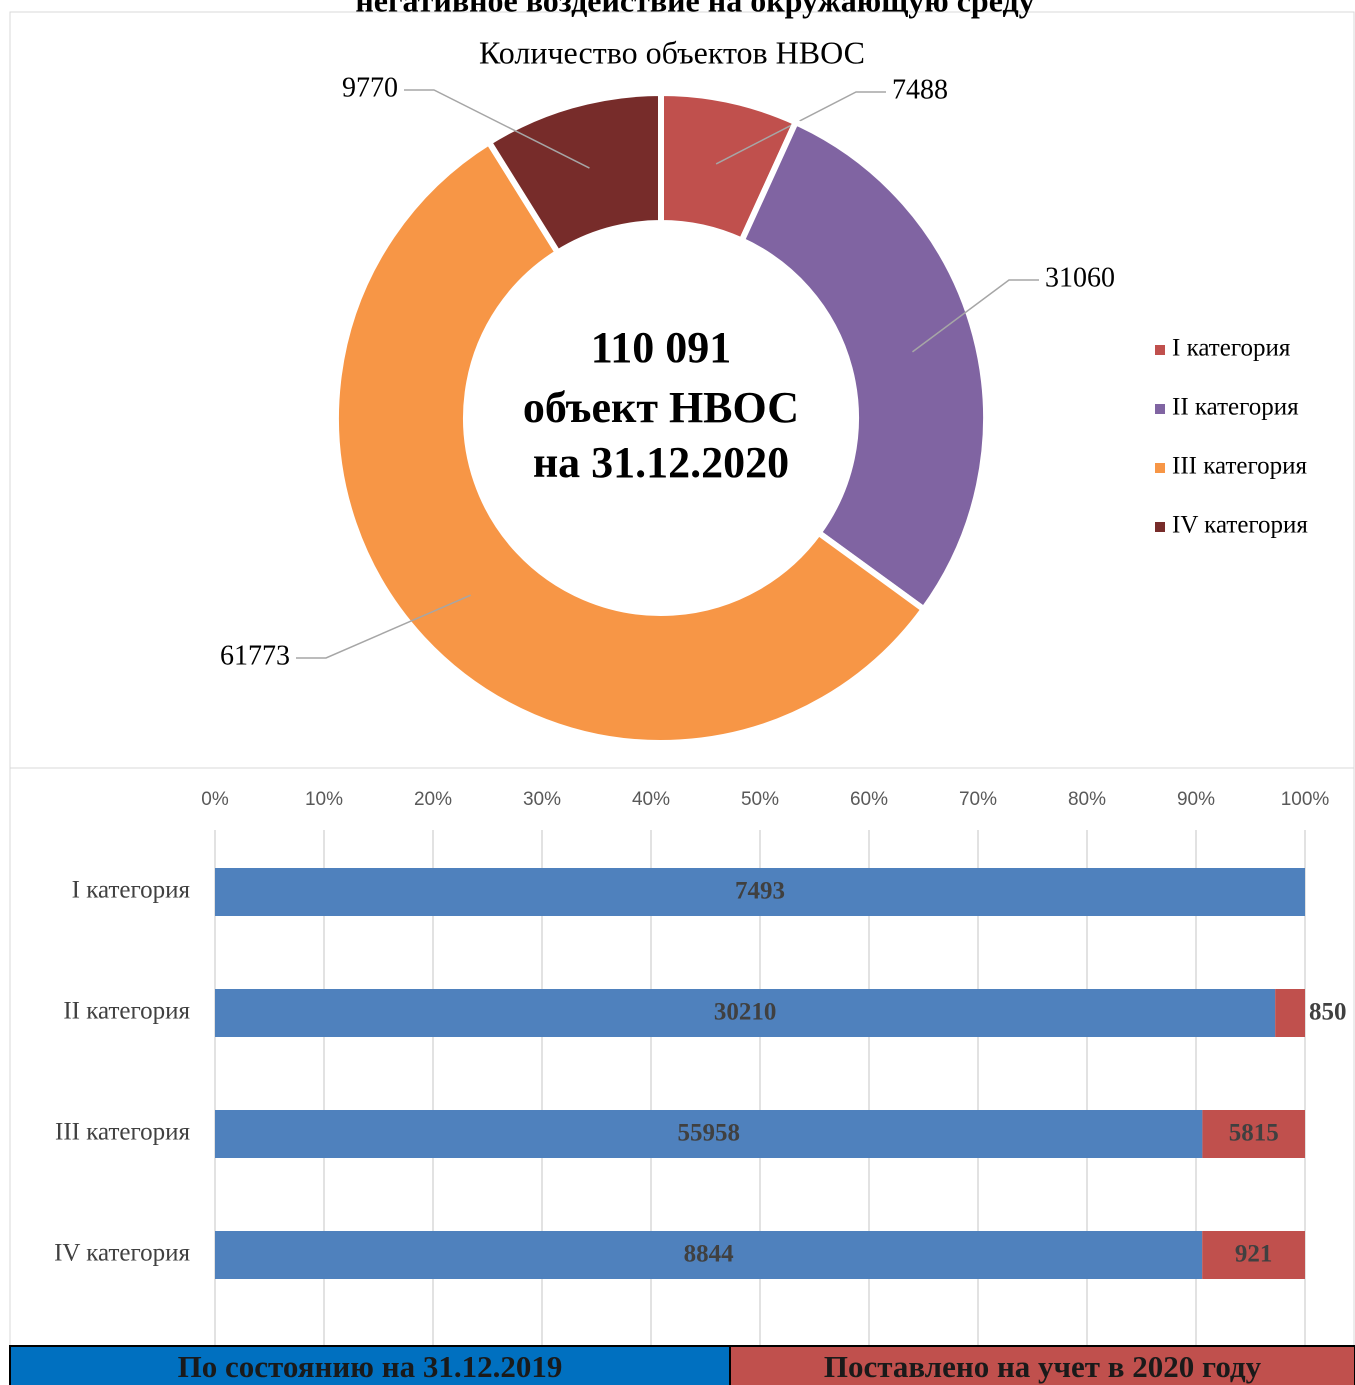 The image size is (1355, 1385). What do you see at coordinates (1087, 799) in the screenshot?
I see `x-tick-label: 80%` at bounding box center [1087, 799].